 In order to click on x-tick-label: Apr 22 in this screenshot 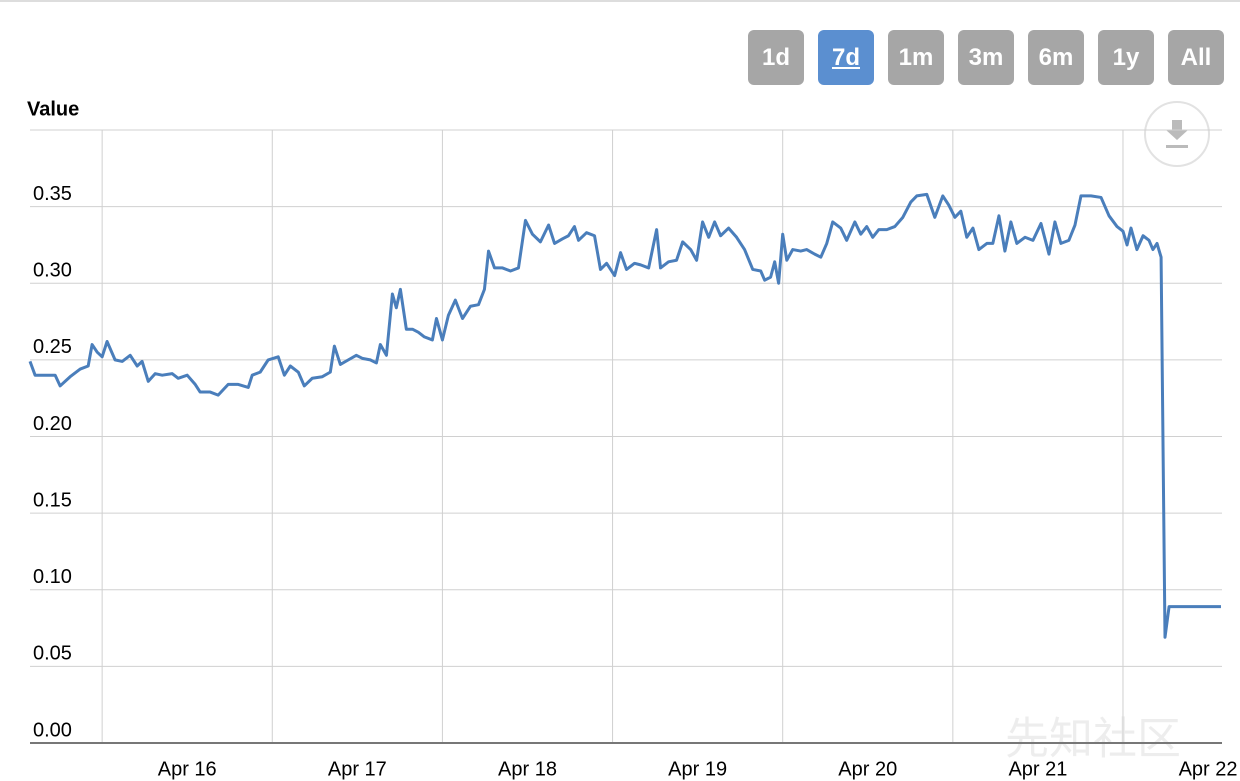, I will do `click(1208, 769)`.